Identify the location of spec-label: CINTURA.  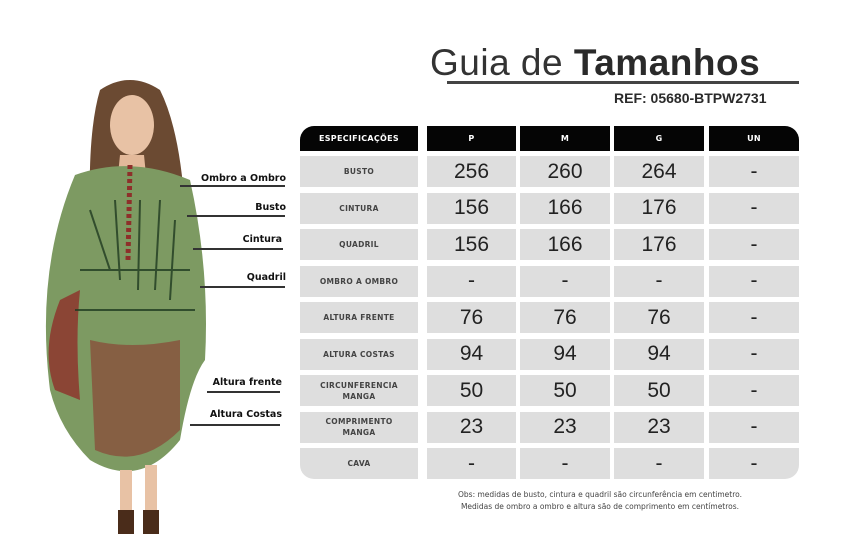
(359, 208).